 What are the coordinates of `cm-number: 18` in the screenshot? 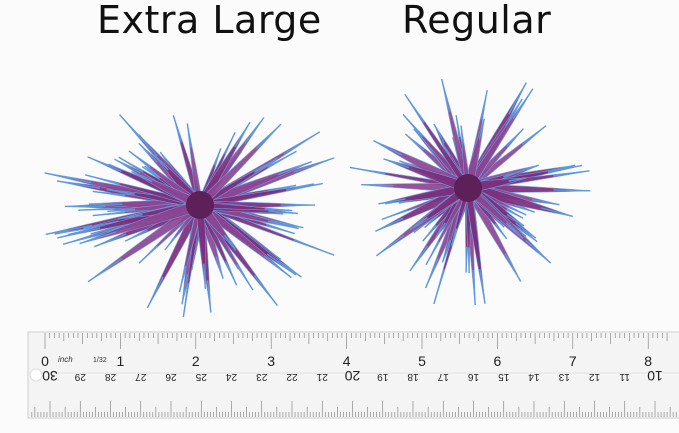 It's located at (413, 376).